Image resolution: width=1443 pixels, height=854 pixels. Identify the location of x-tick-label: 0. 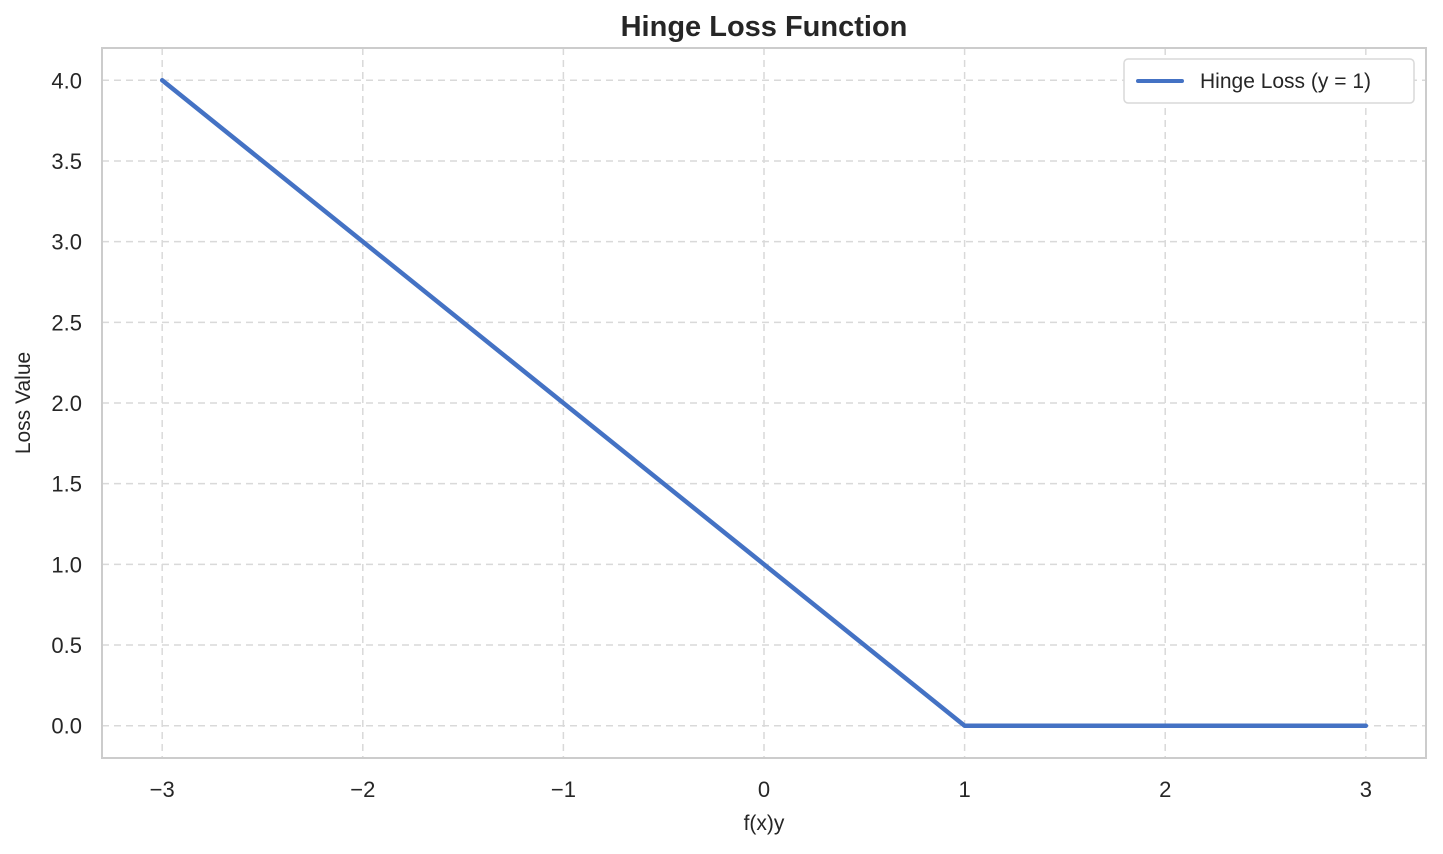
(764, 789).